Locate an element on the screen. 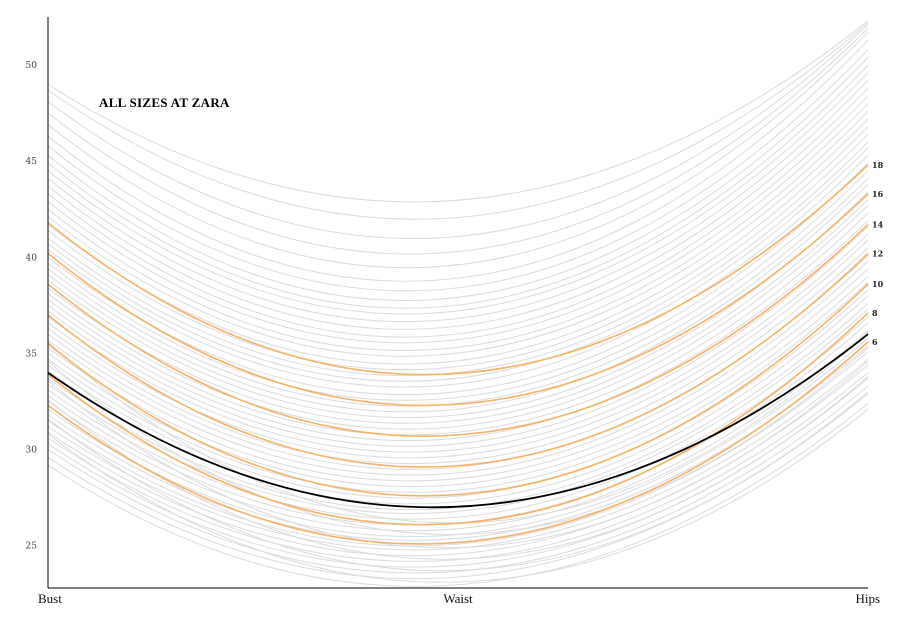 This screenshot has height=619, width=907. size-label-8: 8 is located at coordinates (875, 313).